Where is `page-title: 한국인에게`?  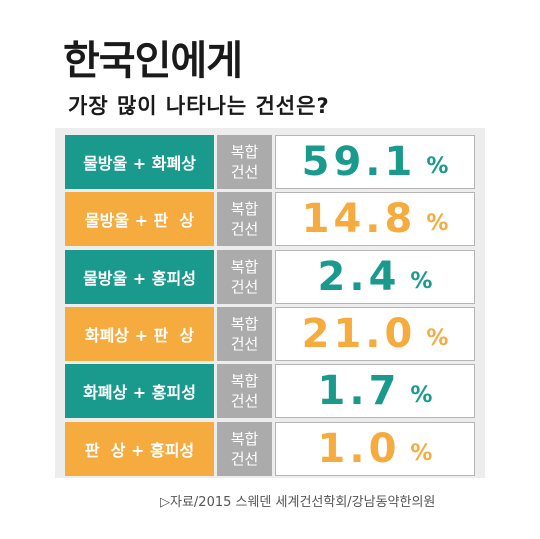
page-title: 한국인에게 is located at coordinates (153, 61).